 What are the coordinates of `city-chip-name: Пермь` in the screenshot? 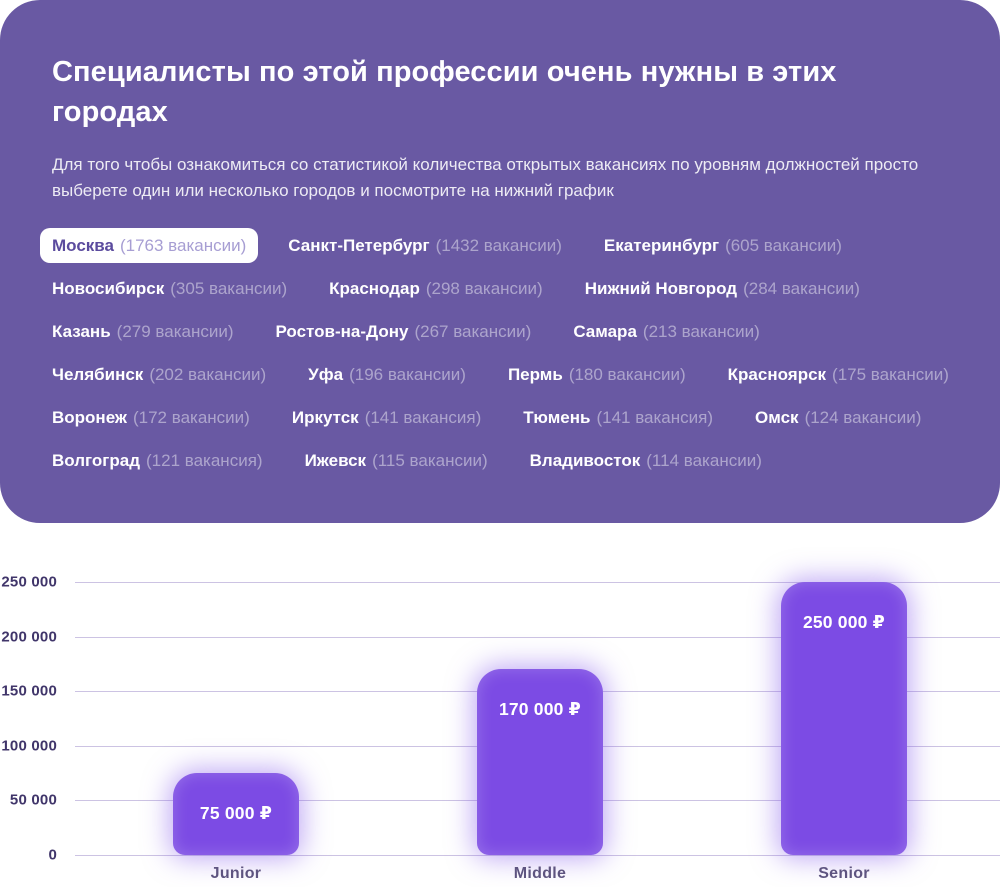 It's located at (535, 374).